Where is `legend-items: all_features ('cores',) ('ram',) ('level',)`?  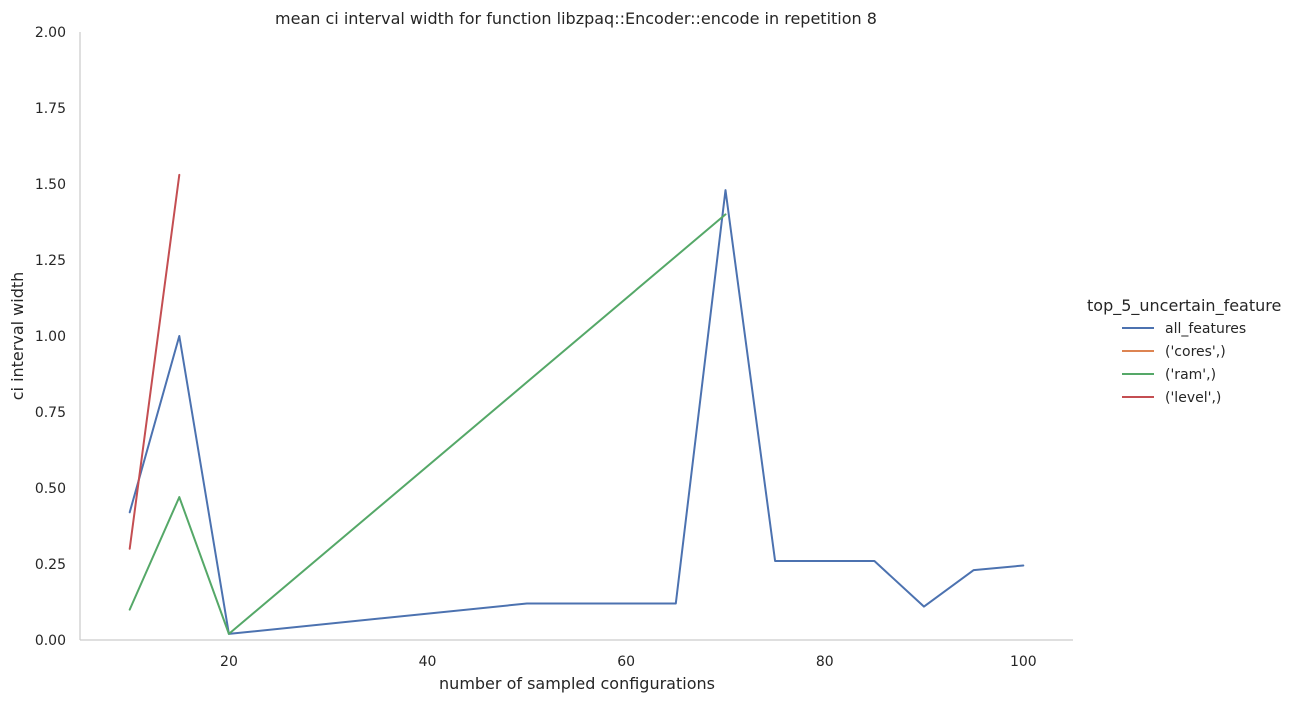 legend-items: all_features ('cores',) ('ram',) ('level',) is located at coordinates (1184, 363).